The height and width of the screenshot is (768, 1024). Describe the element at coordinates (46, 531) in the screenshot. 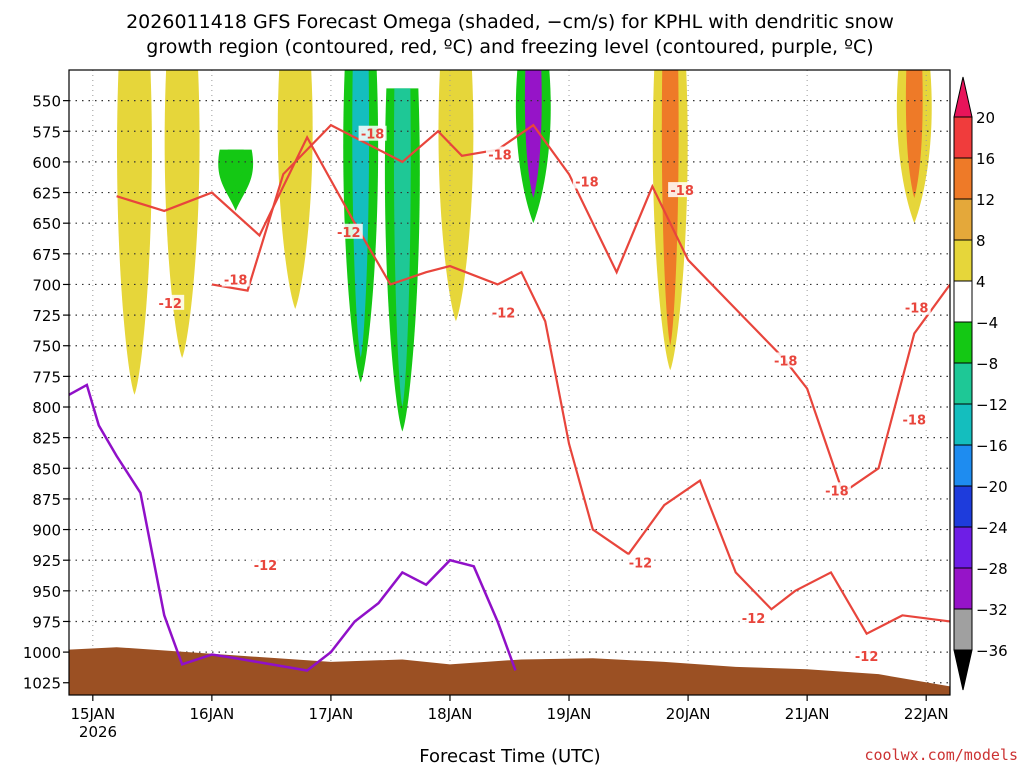

I see `y-tick-label: 900` at that location.